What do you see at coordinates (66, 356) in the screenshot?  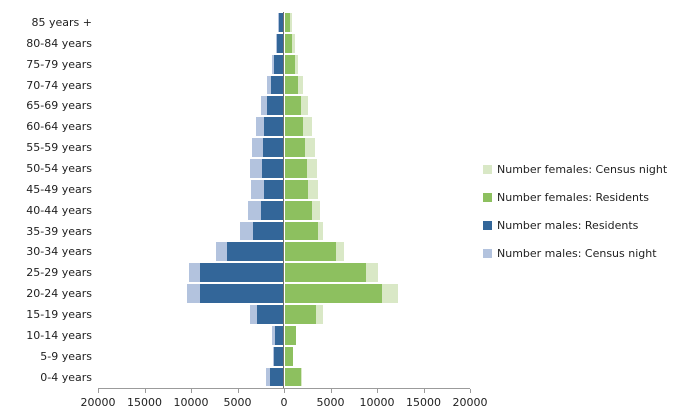 I see `age-label: 5-9 years` at bounding box center [66, 356].